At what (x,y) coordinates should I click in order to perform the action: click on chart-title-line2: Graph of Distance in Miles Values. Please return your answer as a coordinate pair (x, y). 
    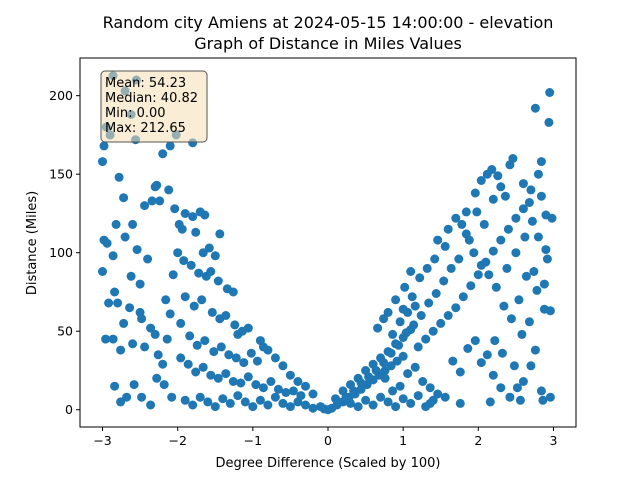
    Looking at the image, I should click on (328, 43).